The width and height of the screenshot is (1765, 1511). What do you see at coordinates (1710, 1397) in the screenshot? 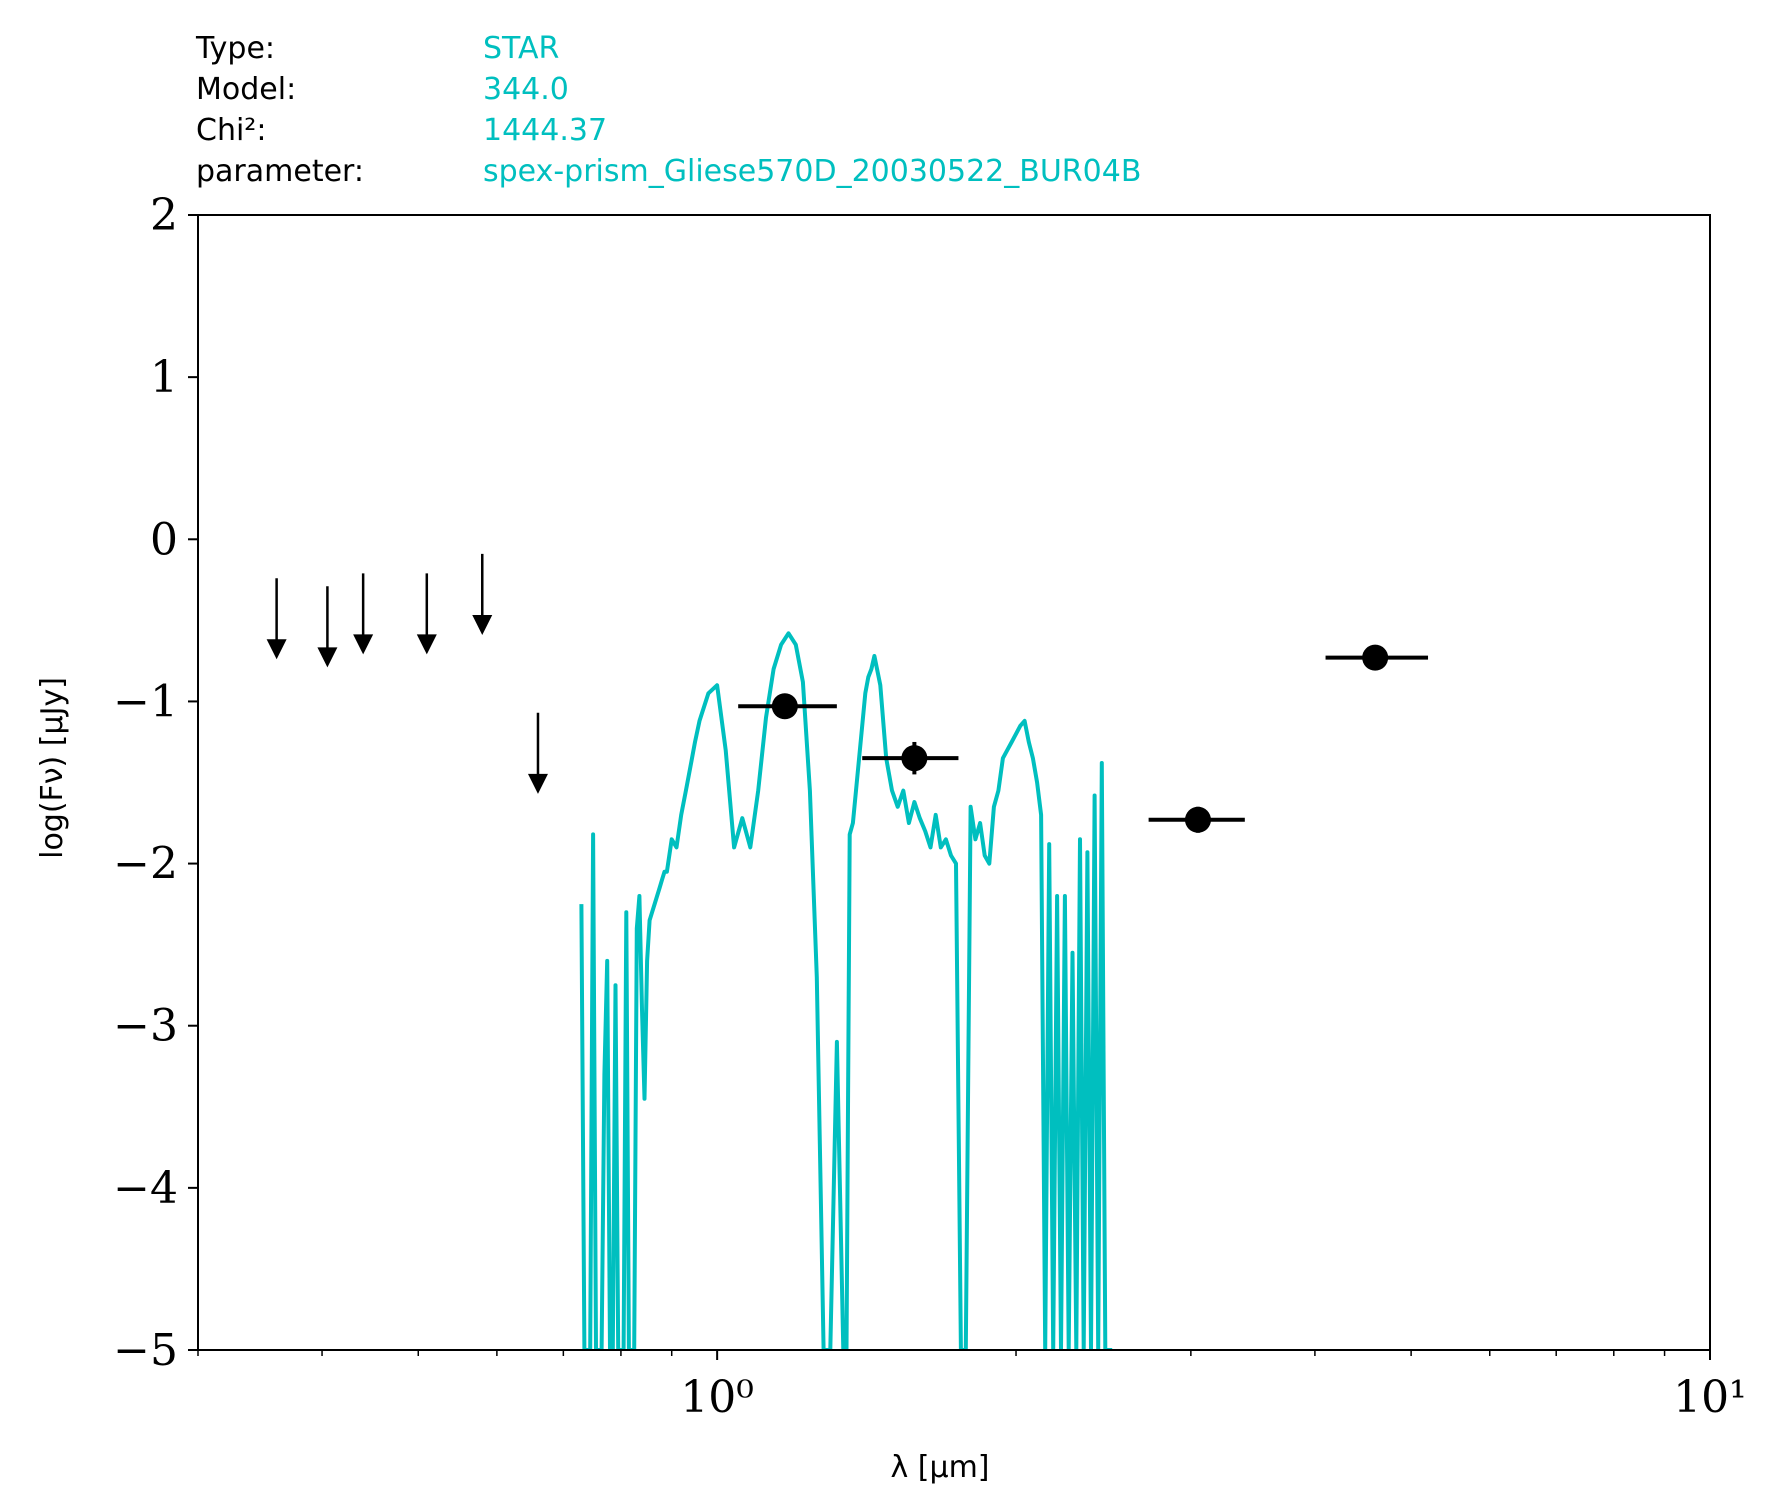
I see `x-tick-label: 10¹` at bounding box center [1710, 1397].